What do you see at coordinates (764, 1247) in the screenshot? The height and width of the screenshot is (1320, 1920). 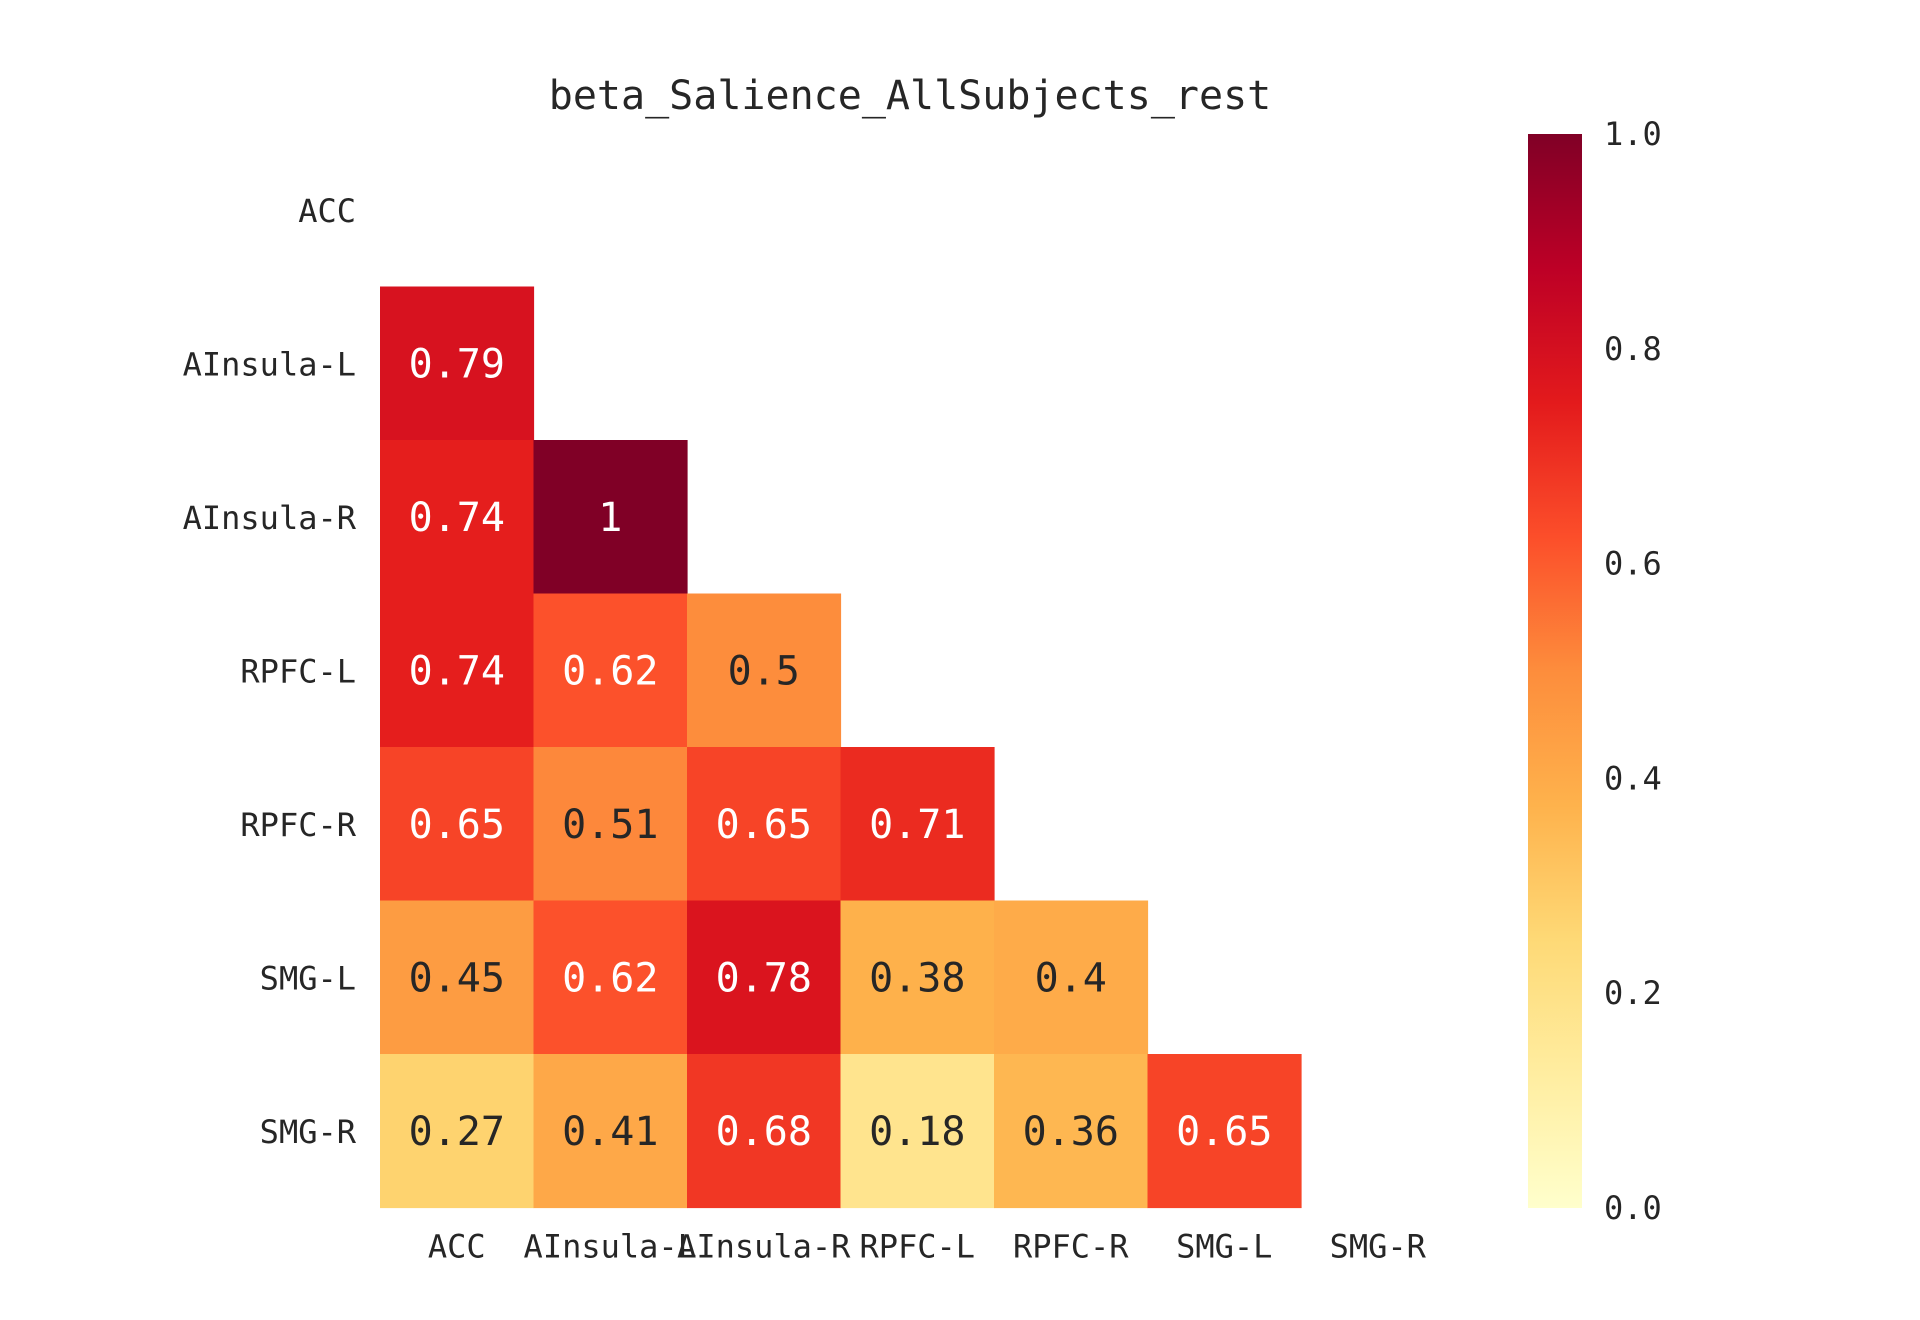 I see `x-tick-label: AInsula-R` at bounding box center [764, 1247].